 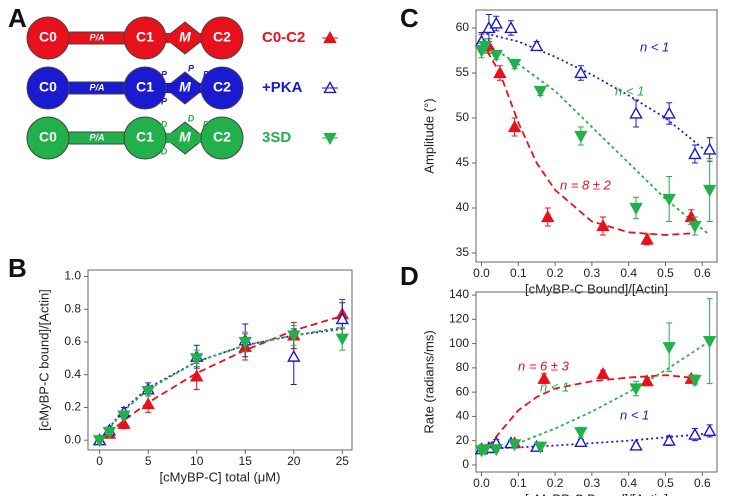 I want to click on panel-label: C, so click(x=409, y=18).